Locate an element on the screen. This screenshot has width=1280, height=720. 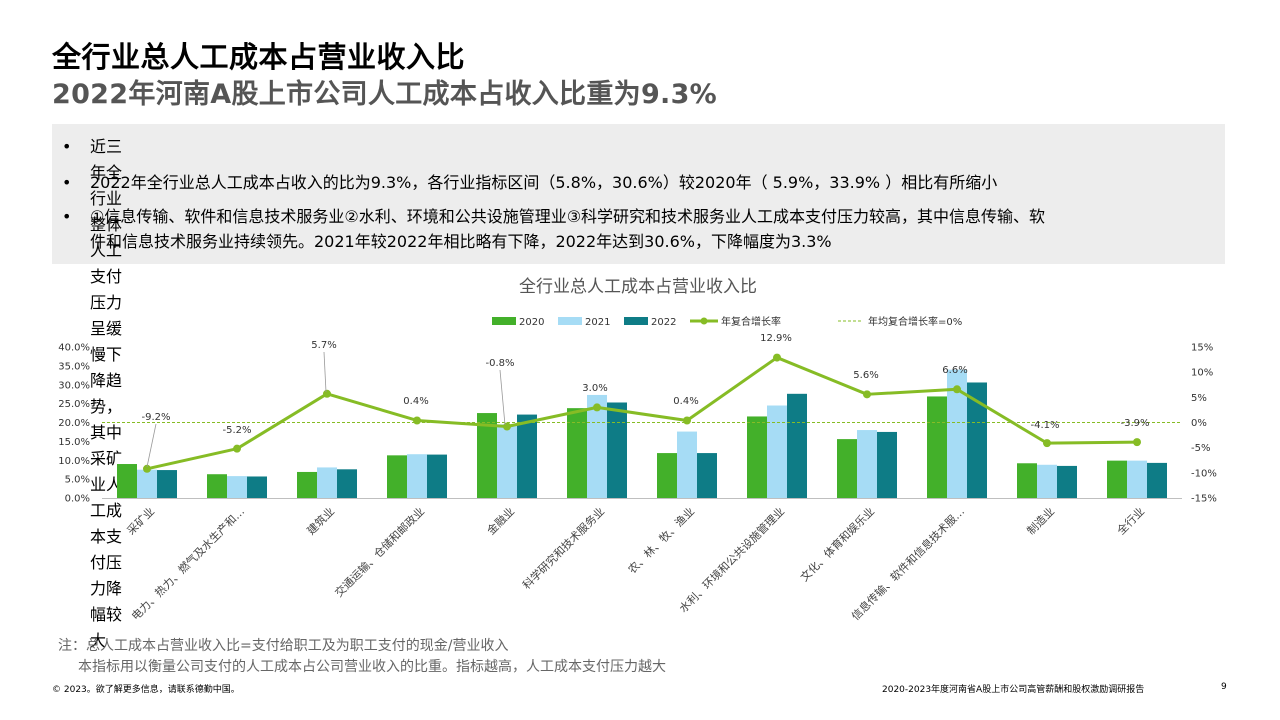
left-axis-tick: 25.0% is located at coordinates (74, 404).